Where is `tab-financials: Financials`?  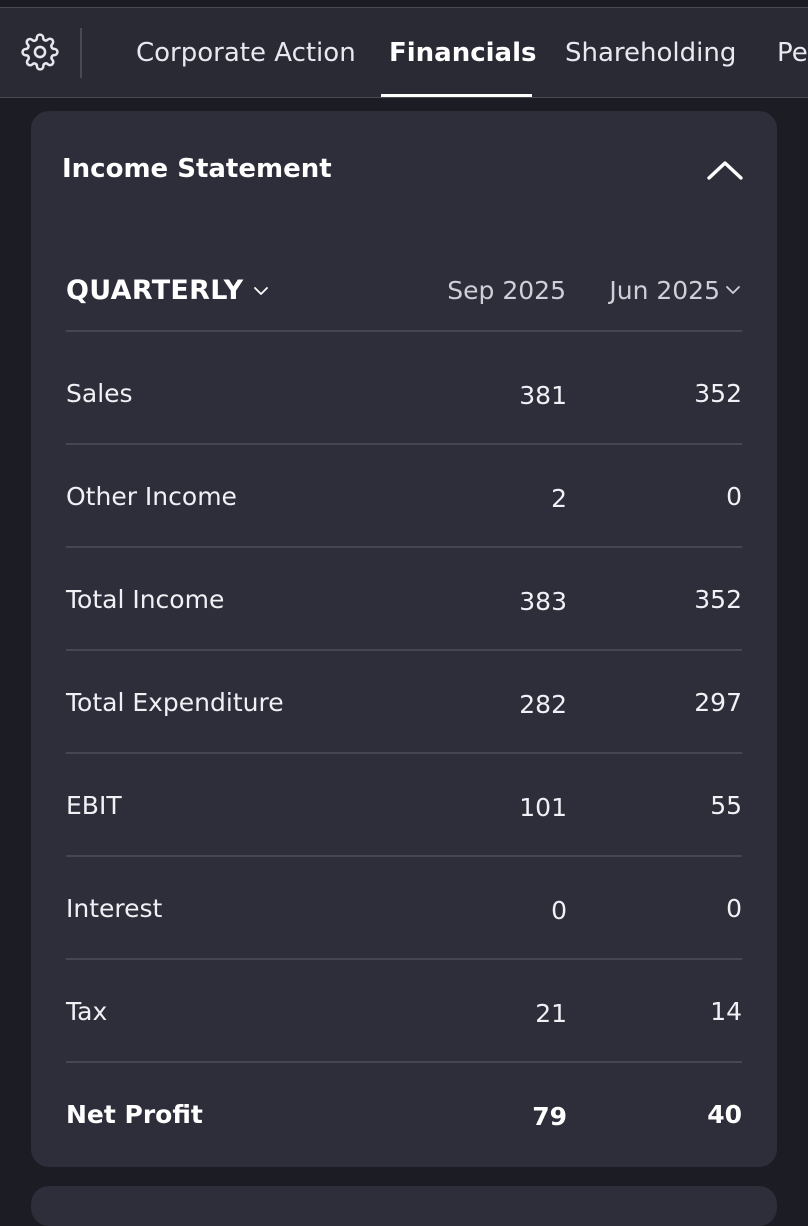 tab-financials: Financials is located at coordinates (463, 53).